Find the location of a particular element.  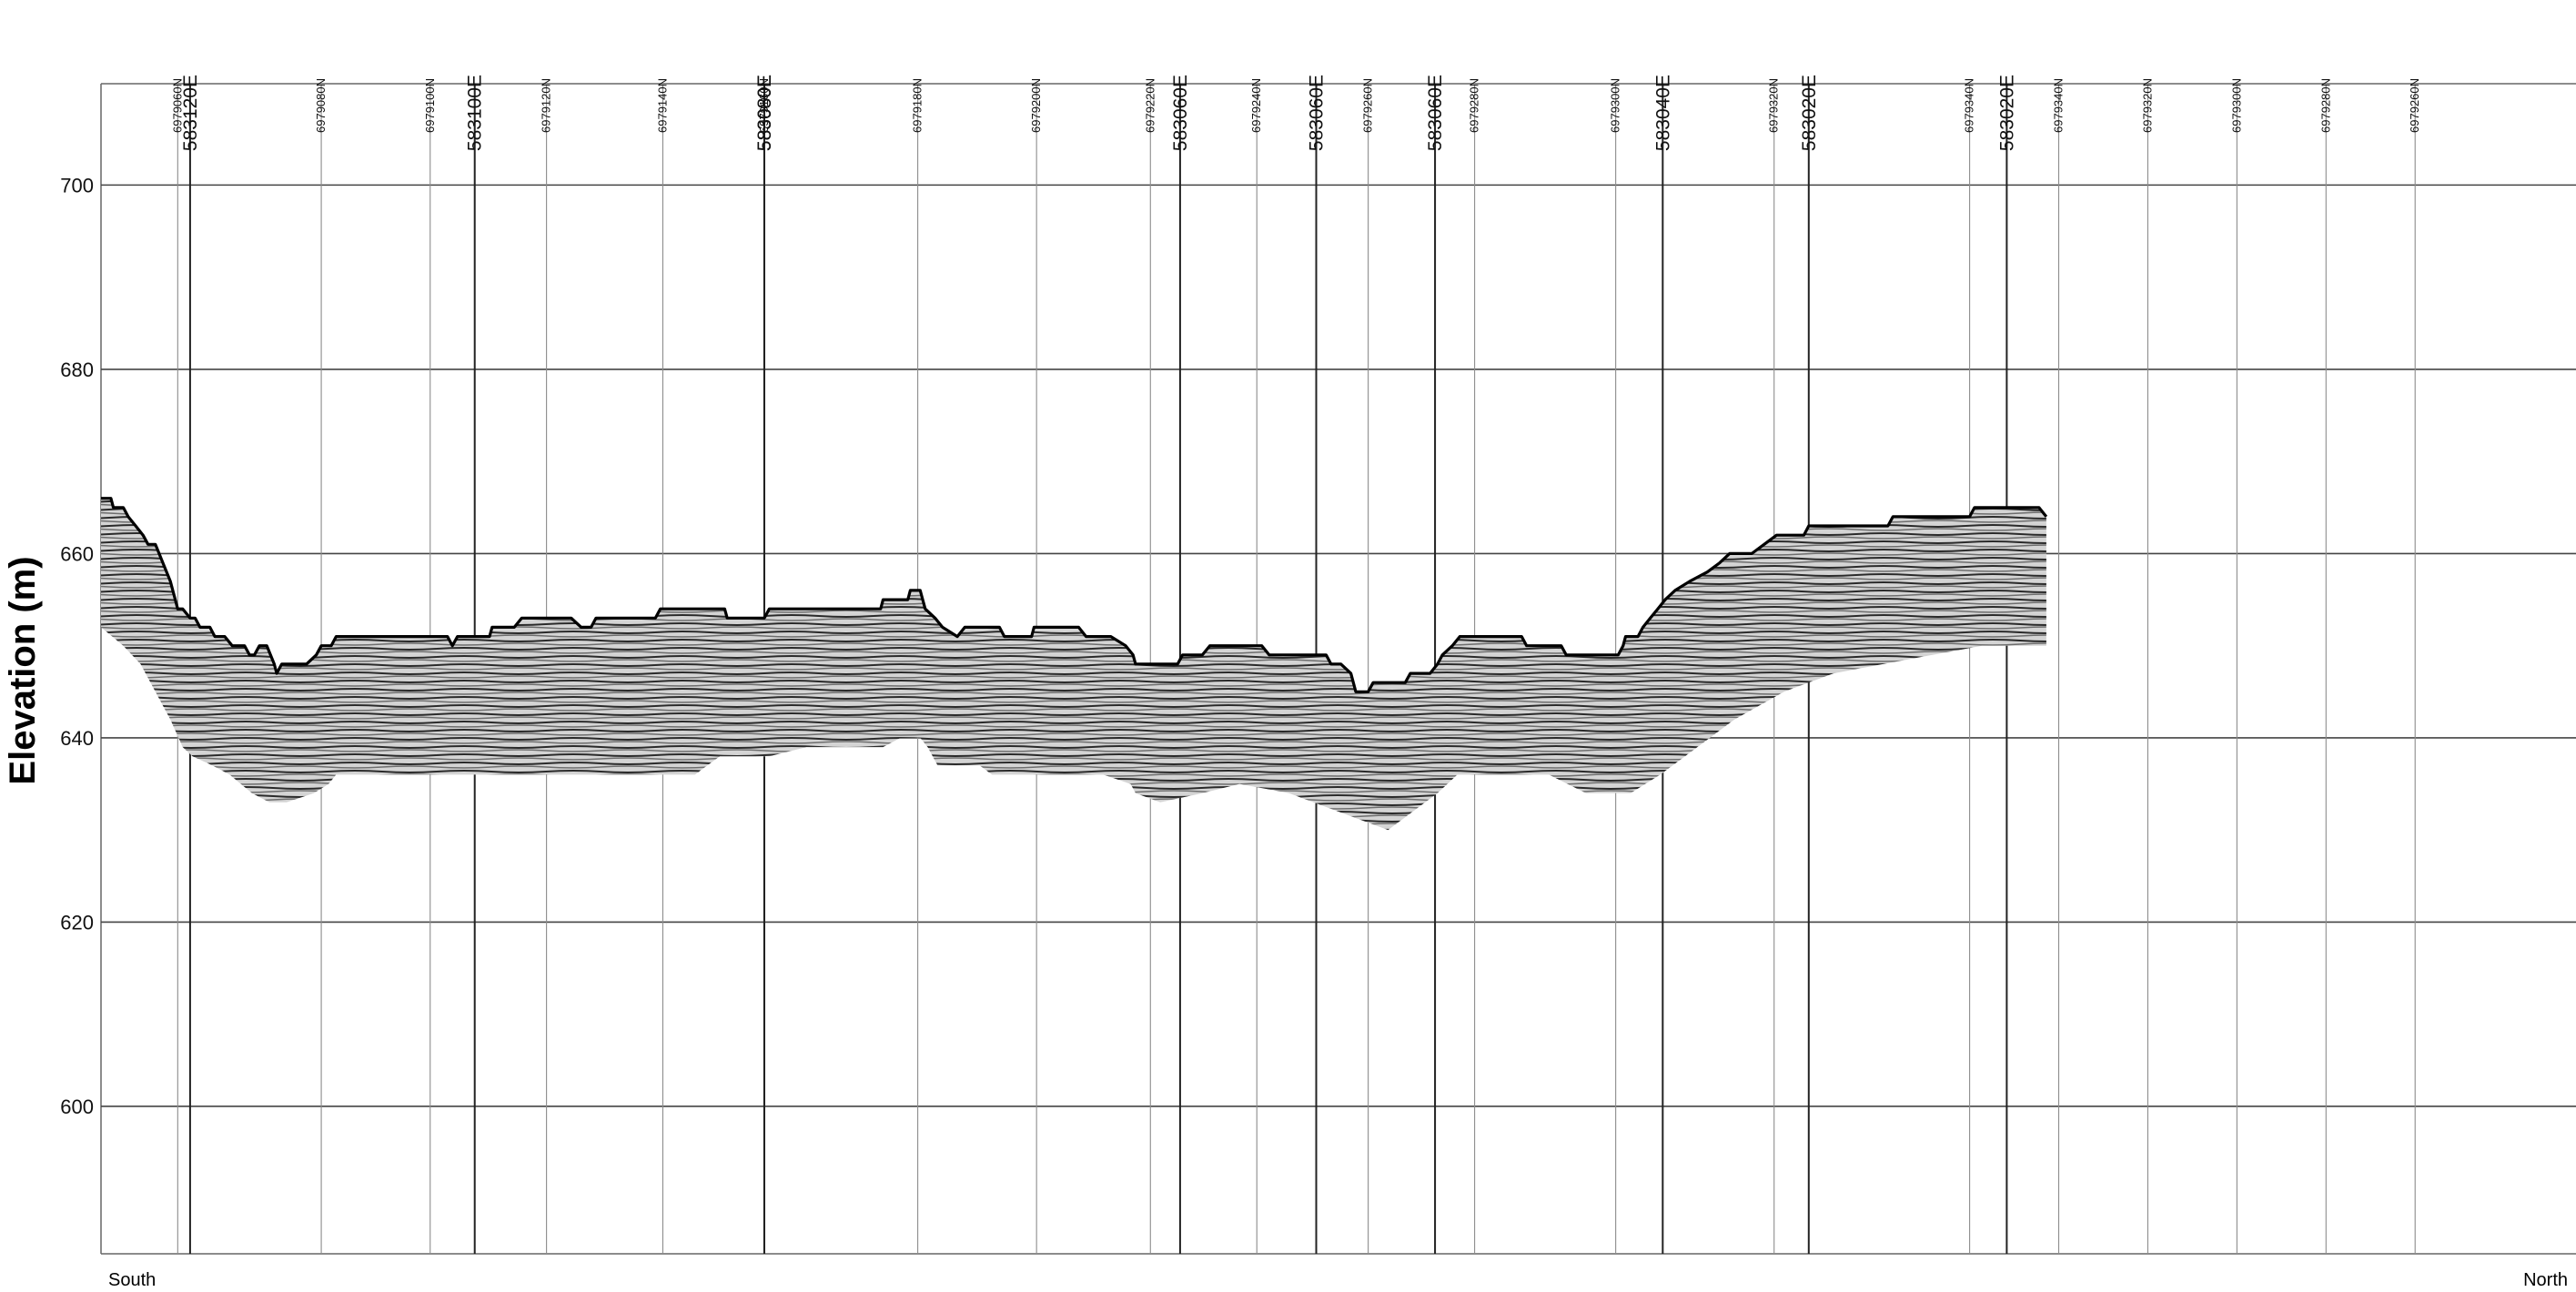

y-axis-title: Elevation (m) is located at coordinates (23, 670).